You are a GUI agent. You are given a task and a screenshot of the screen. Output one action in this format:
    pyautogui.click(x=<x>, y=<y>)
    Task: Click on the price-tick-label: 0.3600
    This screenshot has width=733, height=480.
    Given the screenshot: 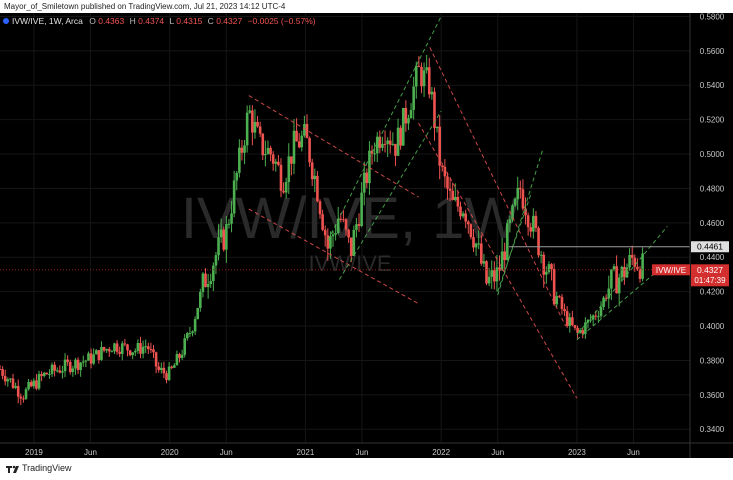 What is the action you would take?
    pyautogui.click(x=712, y=395)
    